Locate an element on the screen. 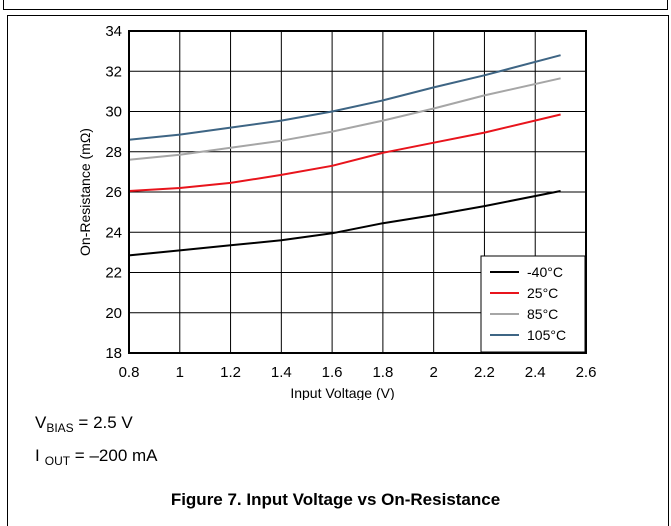 Image resolution: width=671 pixels, height=526 pixels. x-tick-label: 1.2 is located at coordinates (230, 372).